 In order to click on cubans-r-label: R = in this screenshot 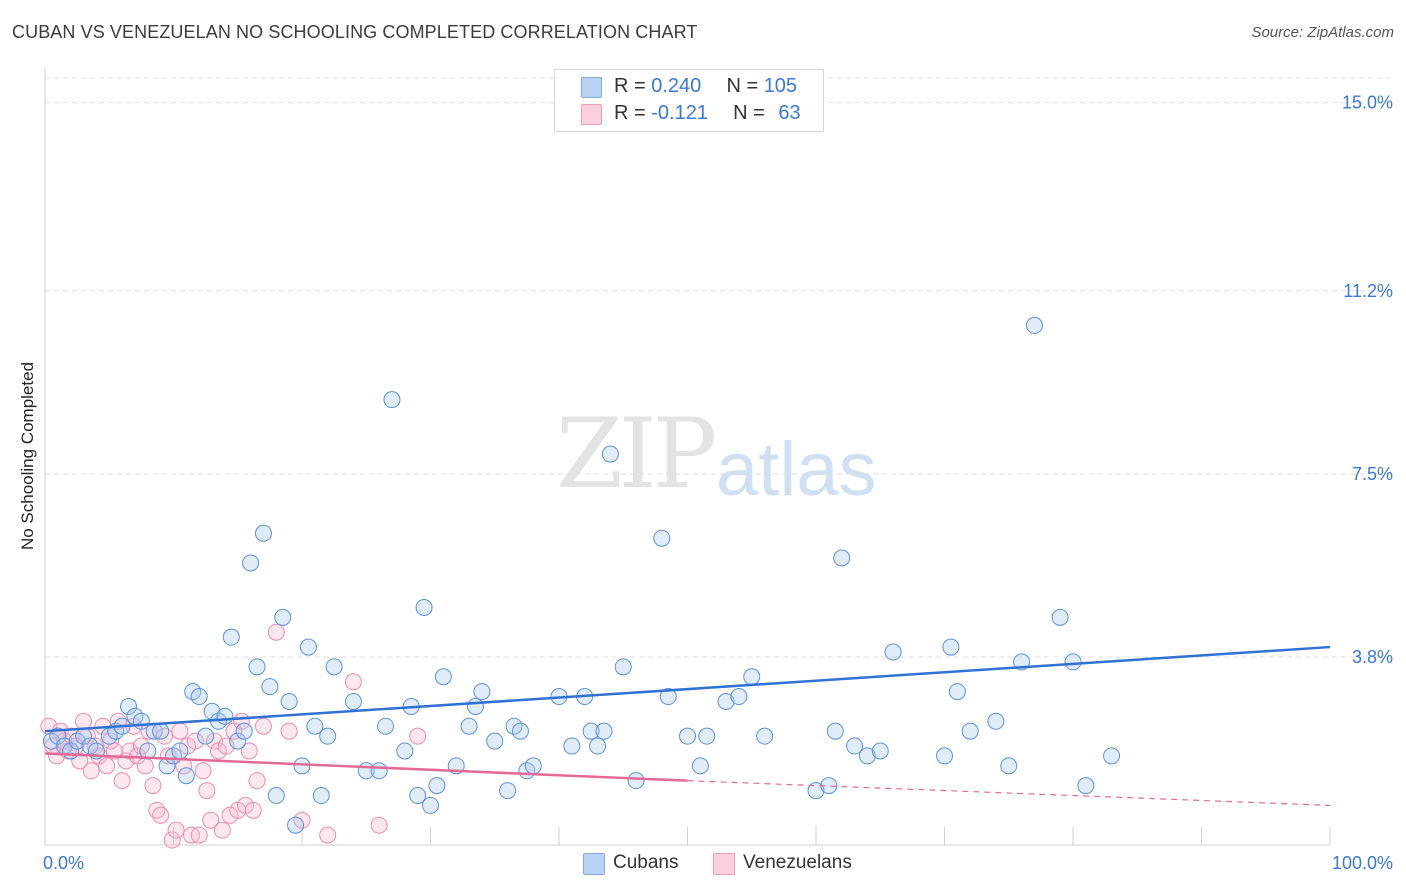, I will do `click(630, 86)`.